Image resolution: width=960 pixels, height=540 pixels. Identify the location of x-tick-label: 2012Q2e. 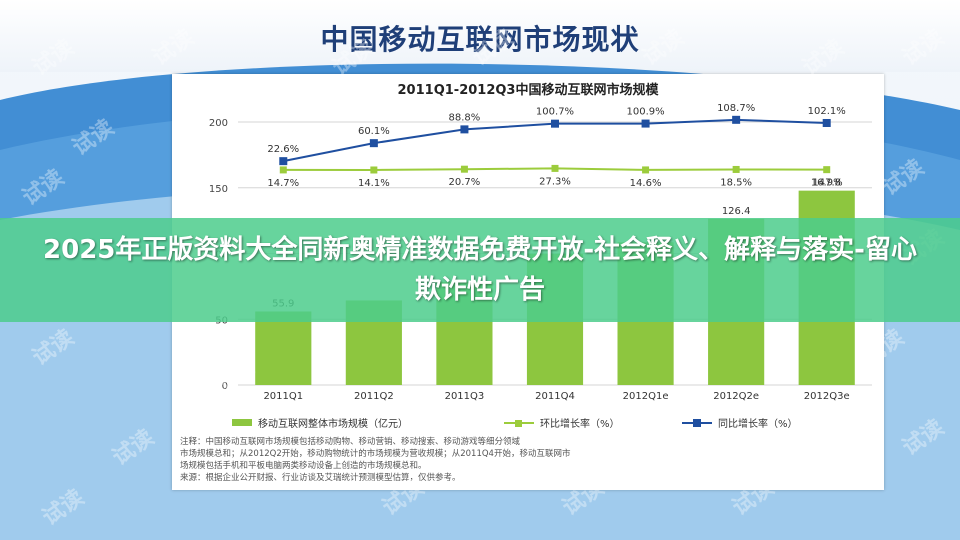
(736, 396).